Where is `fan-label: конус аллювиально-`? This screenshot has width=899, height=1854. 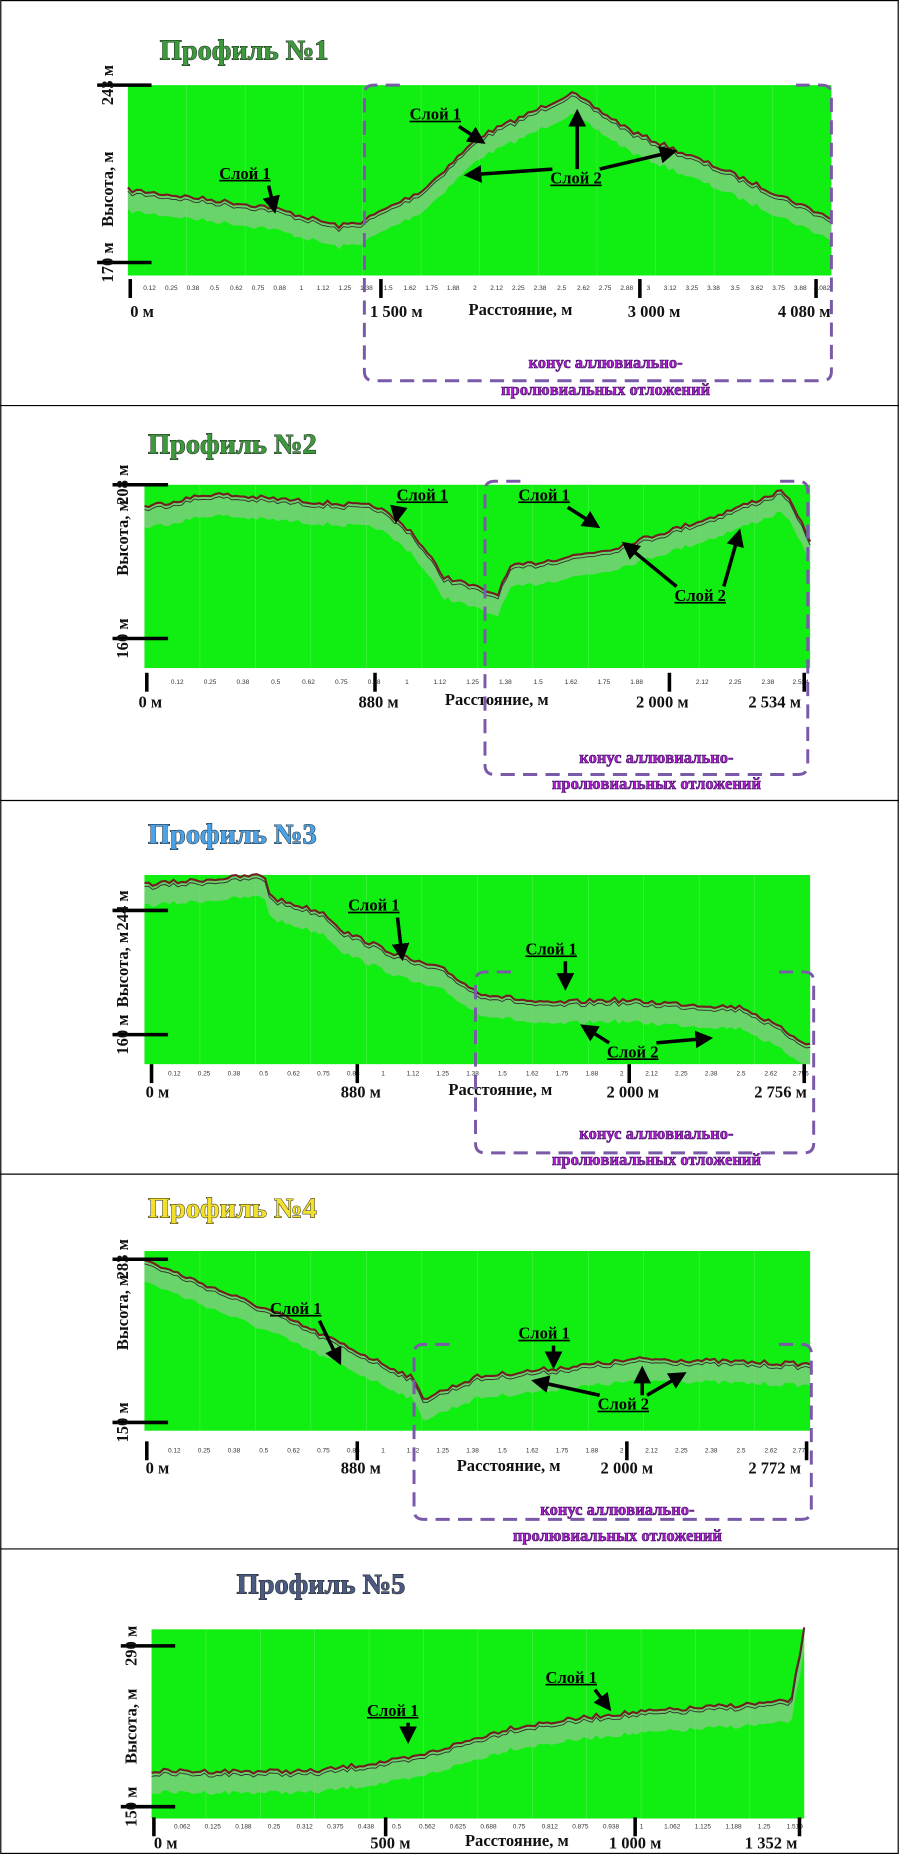
fan-label: конус аллювиально- is located at coordinates (656, 1133).